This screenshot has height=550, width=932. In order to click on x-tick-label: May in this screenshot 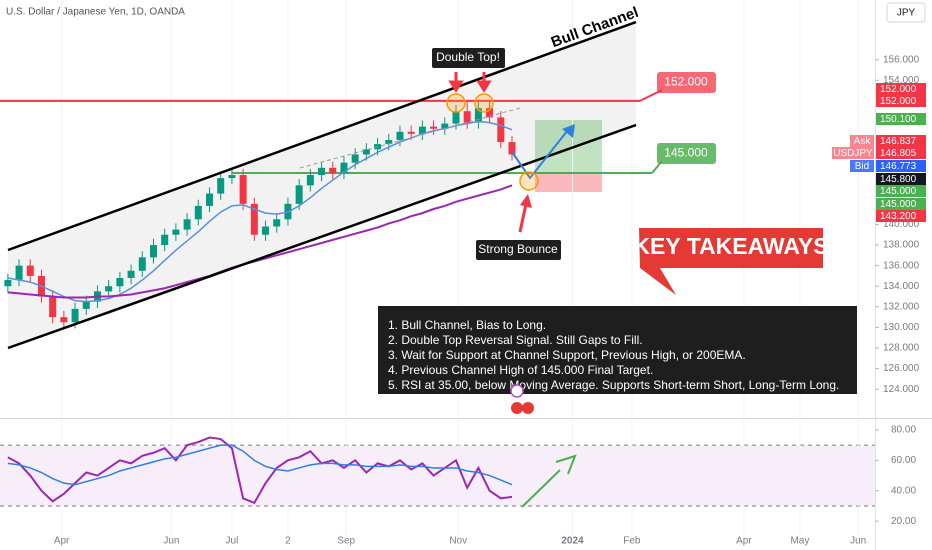, I will do `click(799, 541)`.